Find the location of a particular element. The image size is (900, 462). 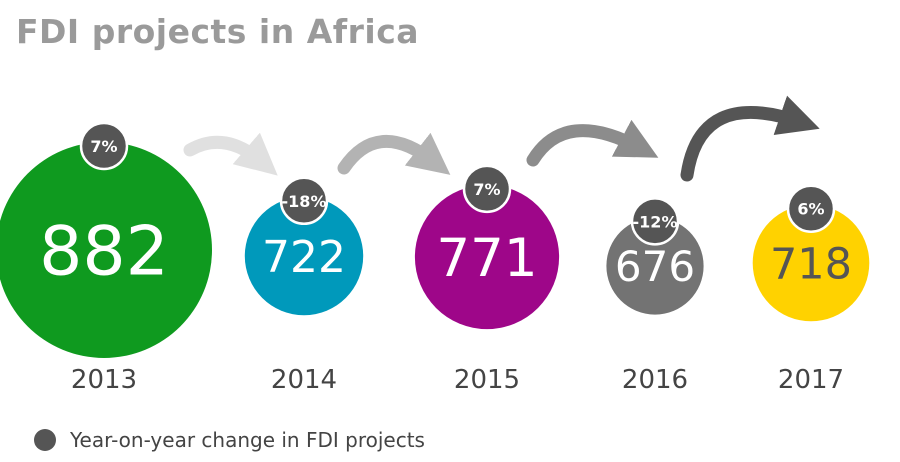

change-badge-2017 is located at coordinates (811, 208).